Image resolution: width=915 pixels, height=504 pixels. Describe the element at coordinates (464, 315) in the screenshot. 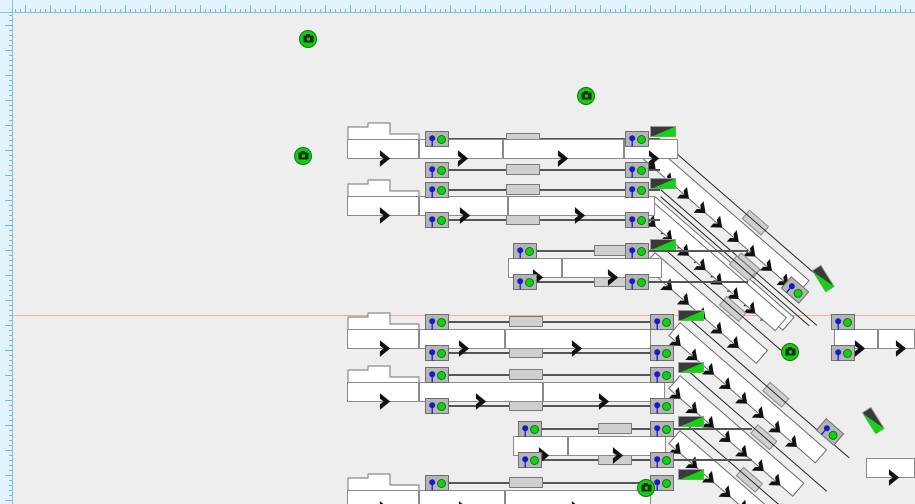

I see `horizontal-guide` at that location.